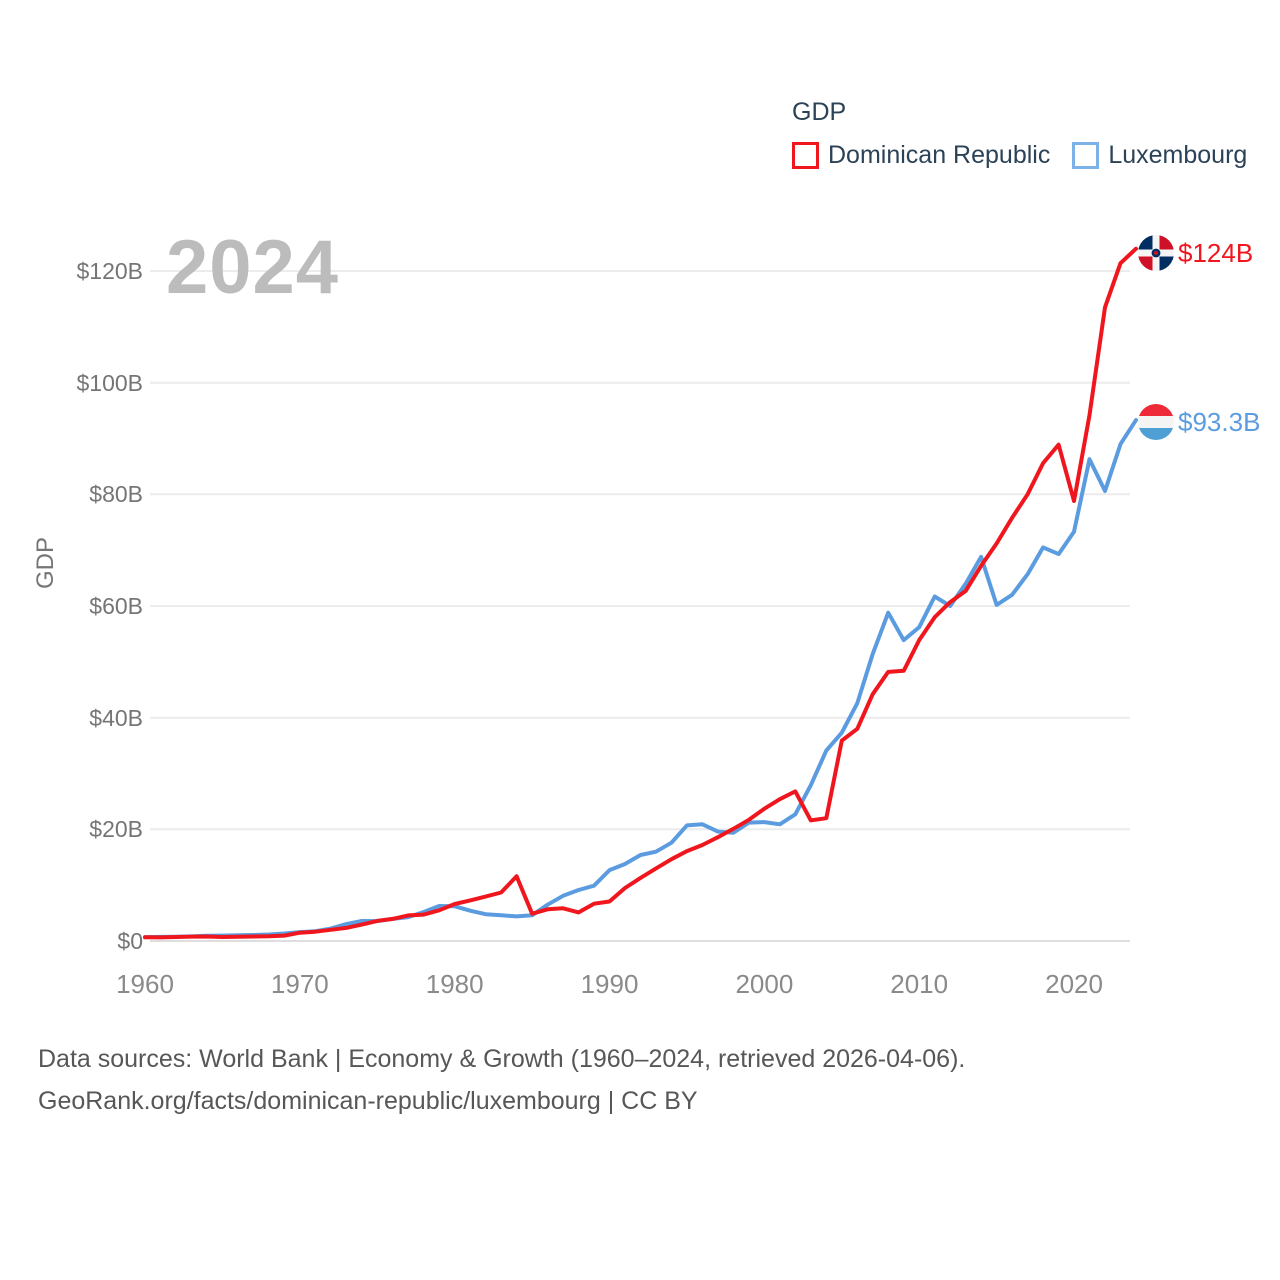 The height and width of the screenshot is (1280, 1280). Describe the element at coordinates (1074, 984) in the screenshot. I see `x-axis-tick-label: 2020` at that location.